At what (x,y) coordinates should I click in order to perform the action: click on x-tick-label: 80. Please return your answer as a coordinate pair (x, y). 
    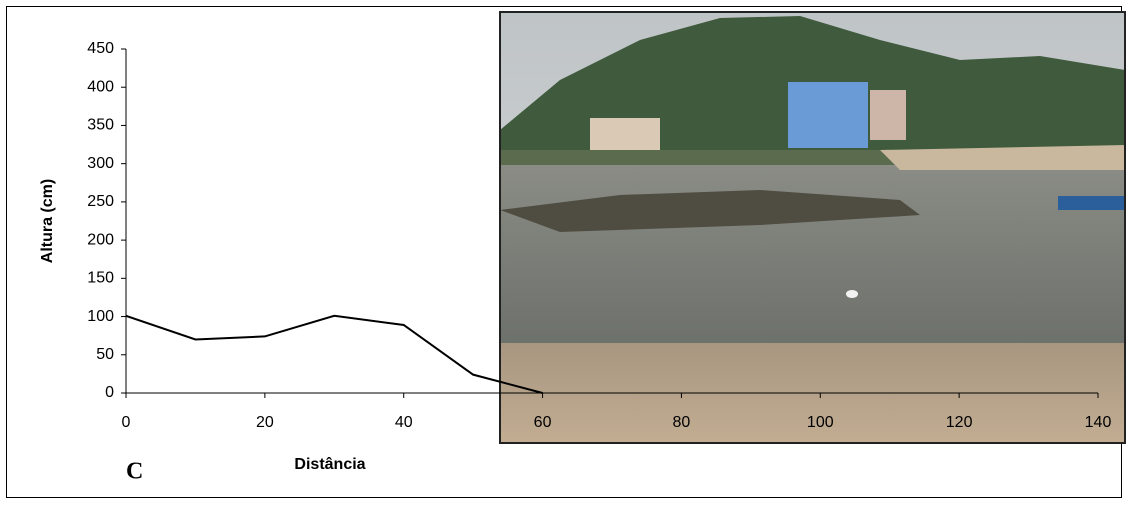
    Looking at the image, I should click on (682, 422).